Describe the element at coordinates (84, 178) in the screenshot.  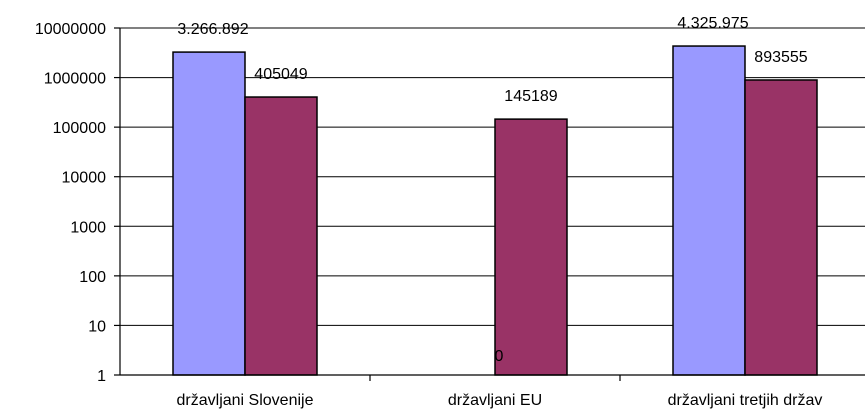
I see `y-tick-label: 10000` at that location.